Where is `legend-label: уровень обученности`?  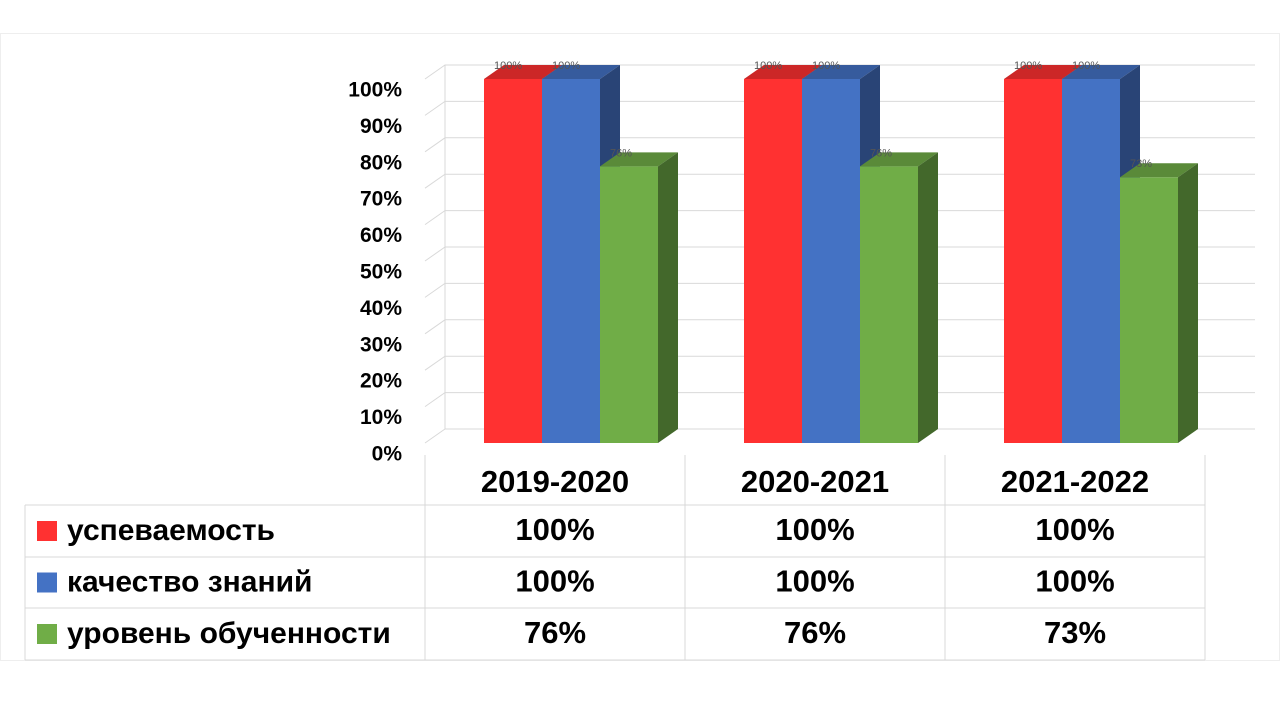 legend-label: уровень обученности is located at coordinates (229, 633).